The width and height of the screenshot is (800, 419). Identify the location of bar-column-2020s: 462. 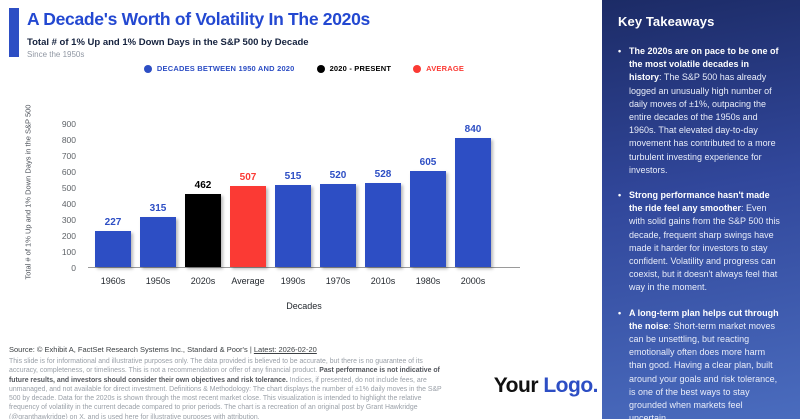
(203, 195).